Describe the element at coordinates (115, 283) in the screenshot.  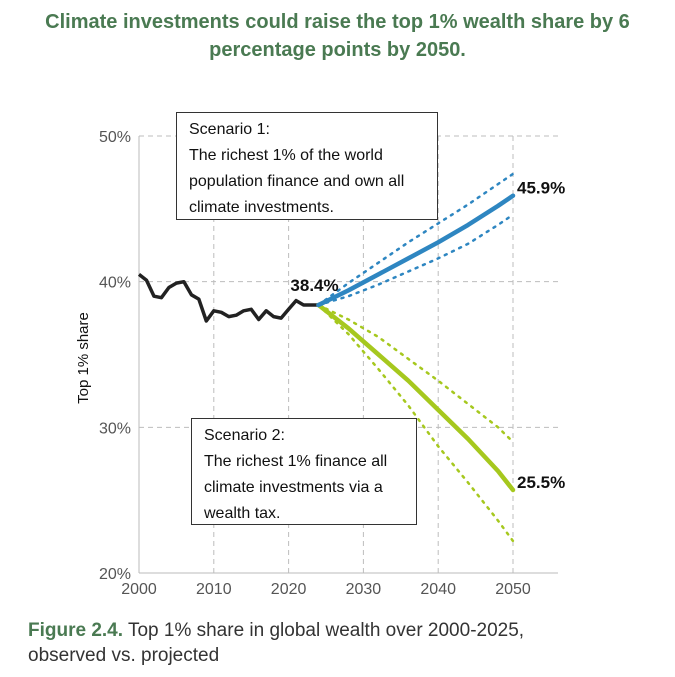
I see `y-tick-label: 40%` at that location.